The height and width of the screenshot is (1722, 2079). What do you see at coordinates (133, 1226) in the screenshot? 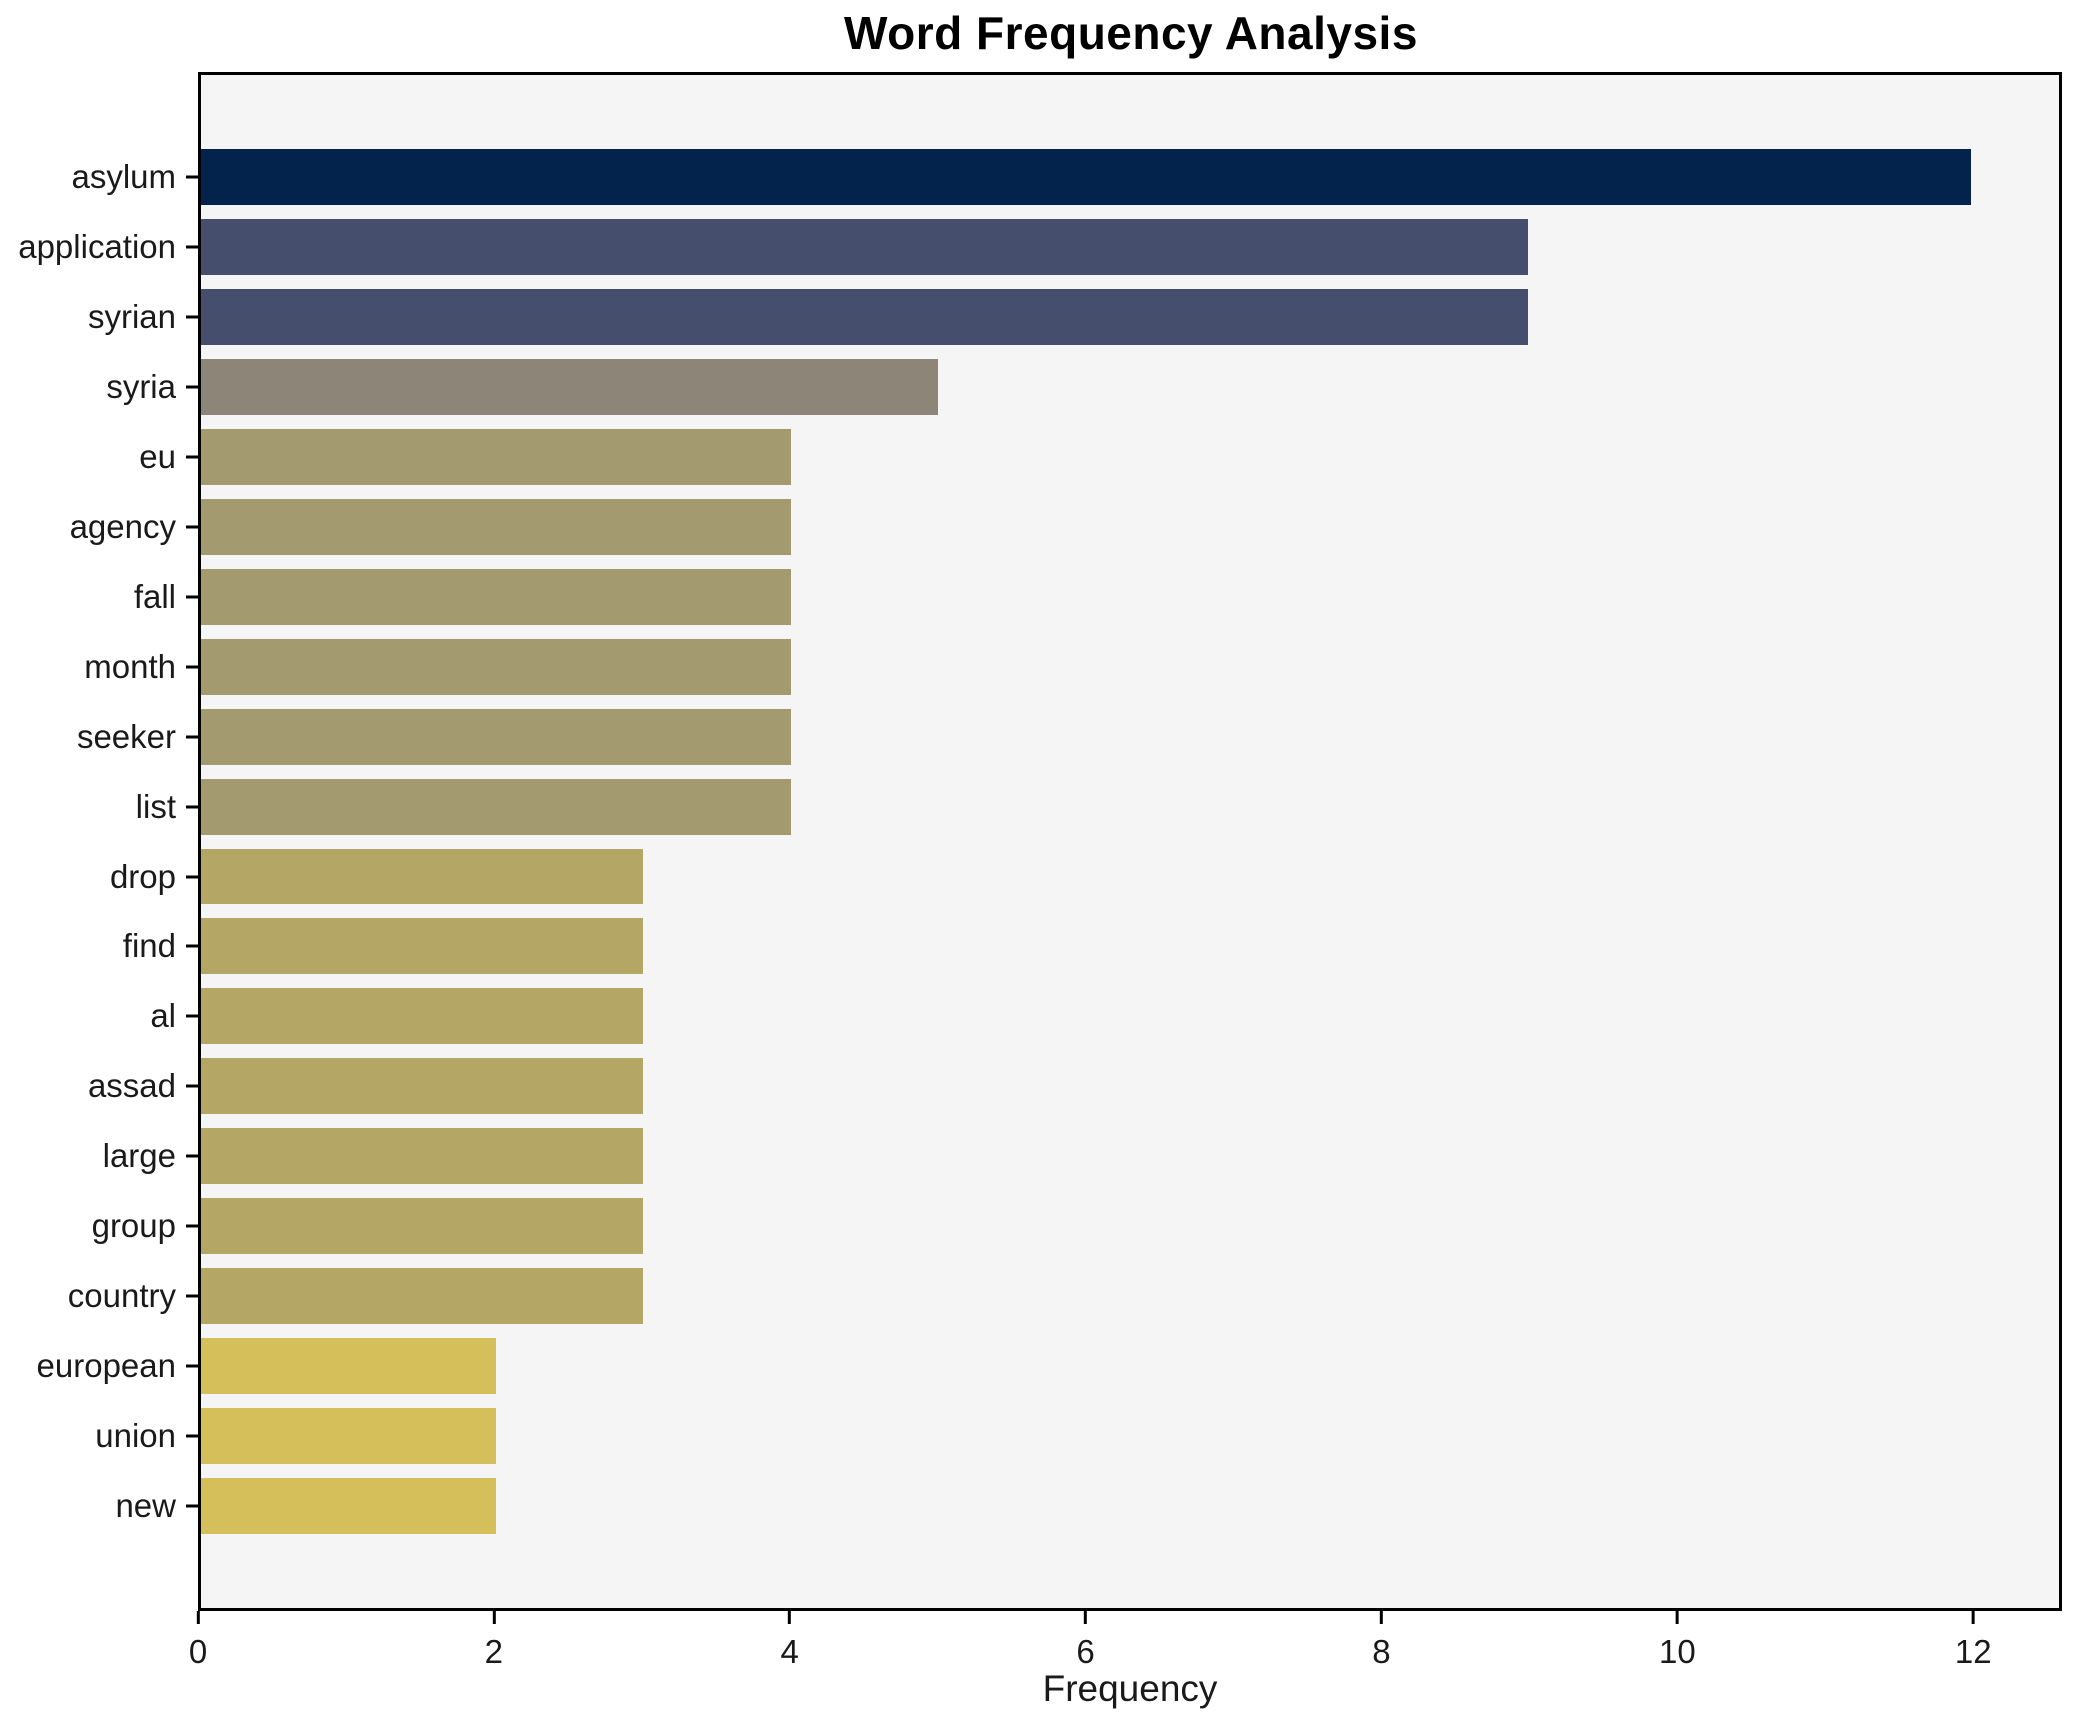
I see `y-axis-category-label: group` at bounding box center [133, 1226].